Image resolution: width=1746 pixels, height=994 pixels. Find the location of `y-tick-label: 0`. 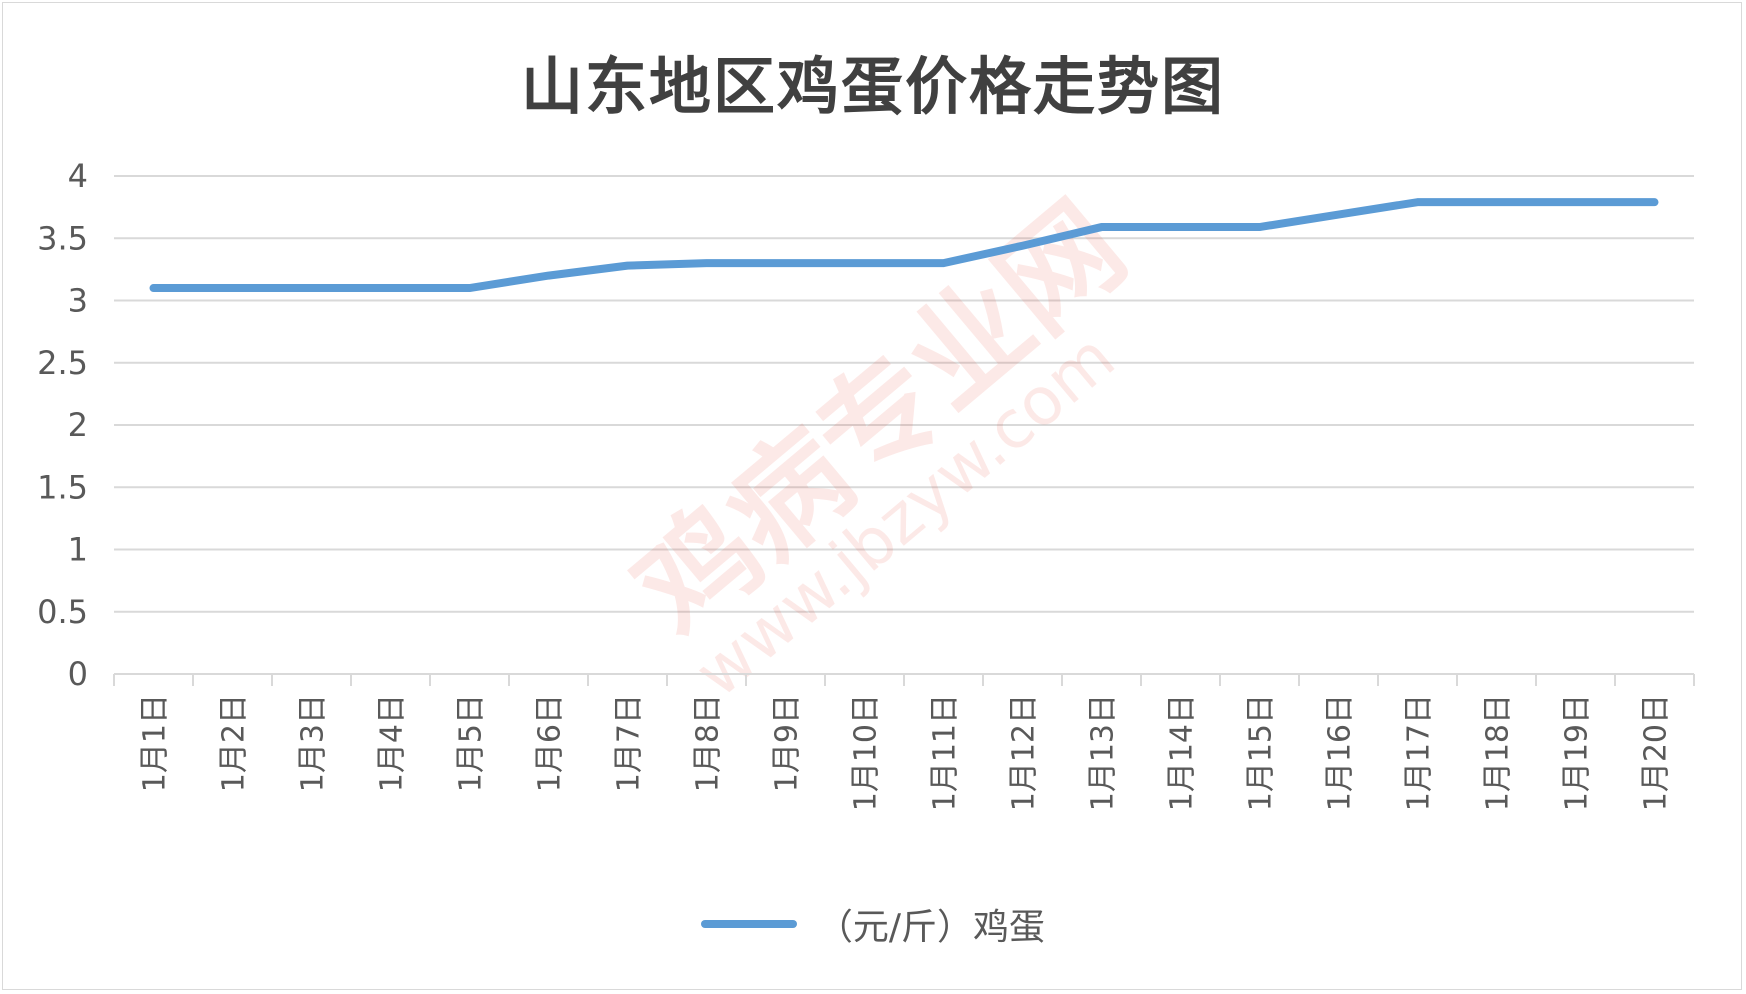

y-tick-label: 0 is located at coordinates (78, 674).